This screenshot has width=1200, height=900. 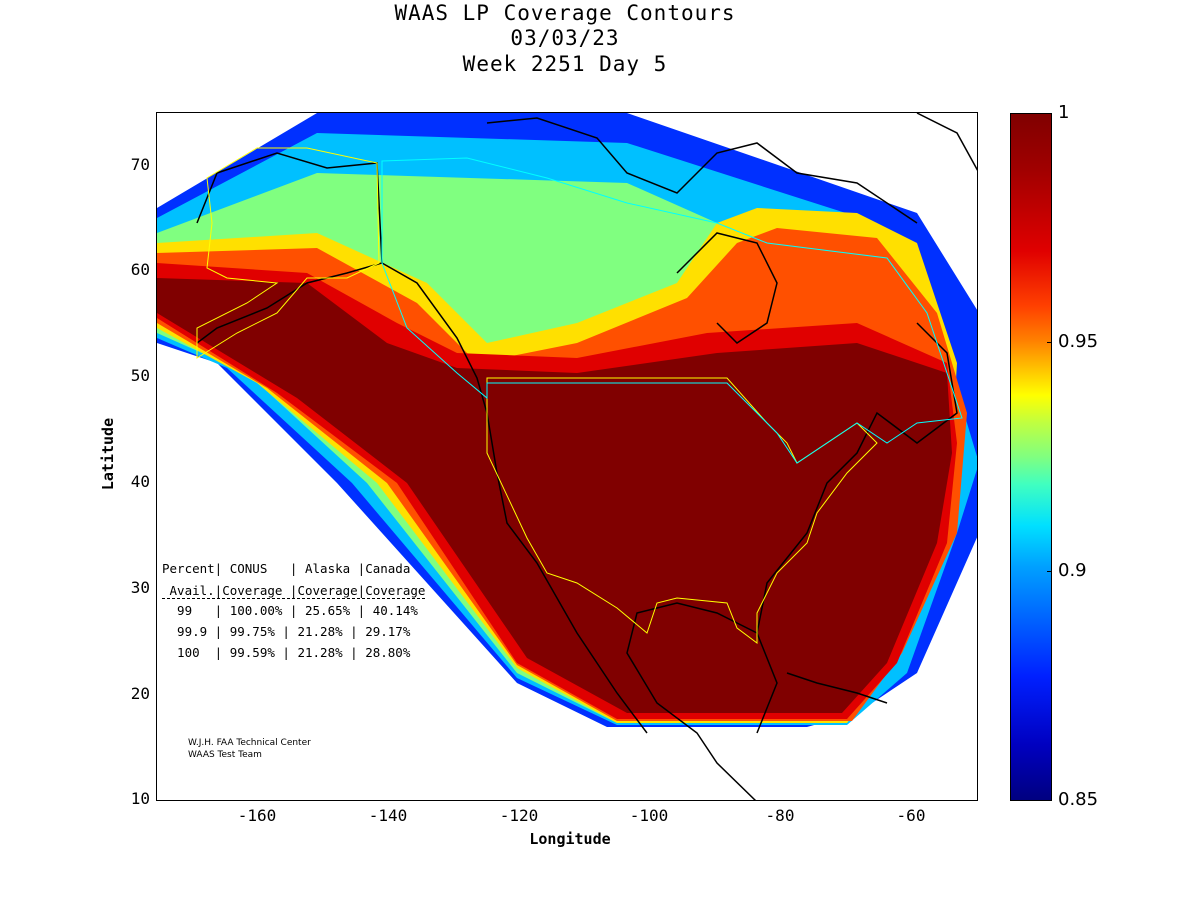 I want to click on x-axis-label: Longitude, so click(x=570, y=839).